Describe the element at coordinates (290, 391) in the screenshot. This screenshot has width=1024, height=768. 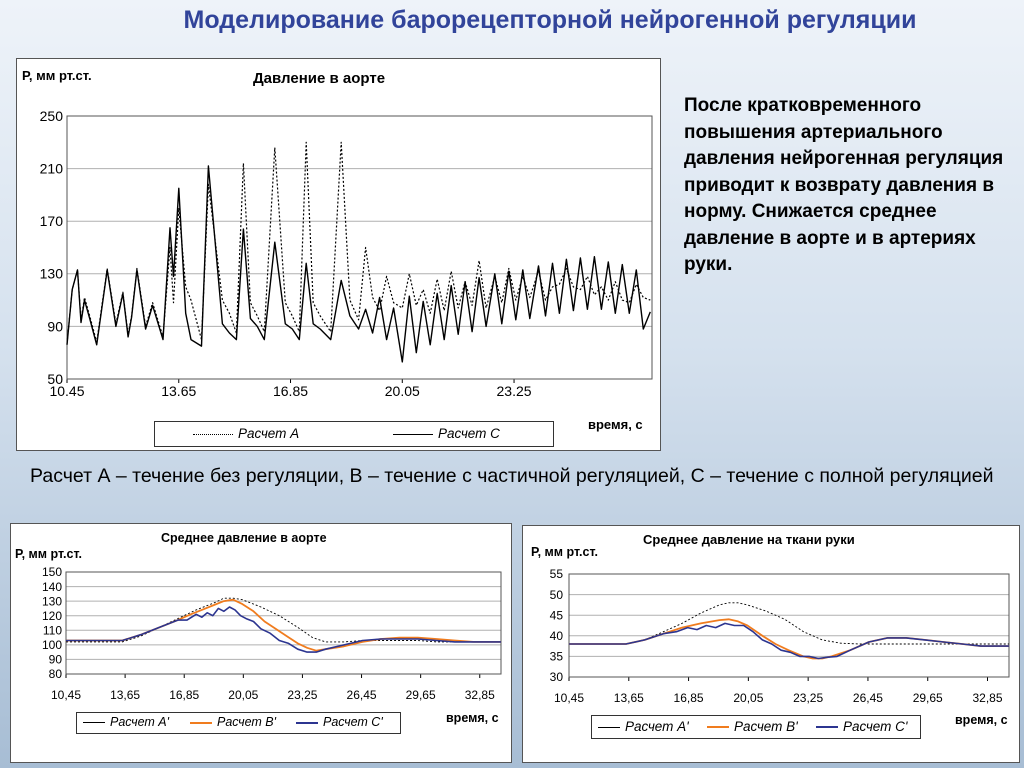
I see `x-tick-label: 16.85` at that location.